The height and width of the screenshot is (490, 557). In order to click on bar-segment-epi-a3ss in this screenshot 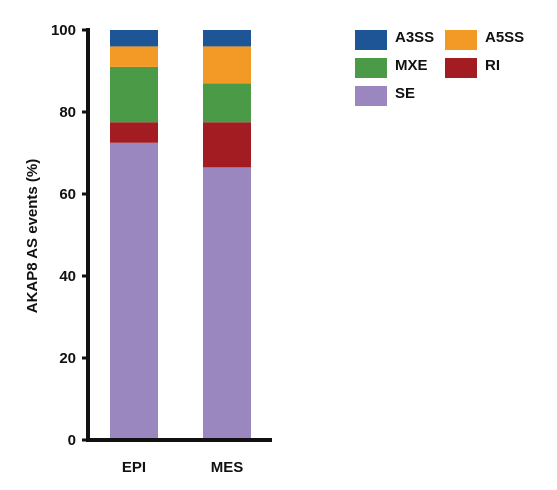, I will do `click(134, 38)`.